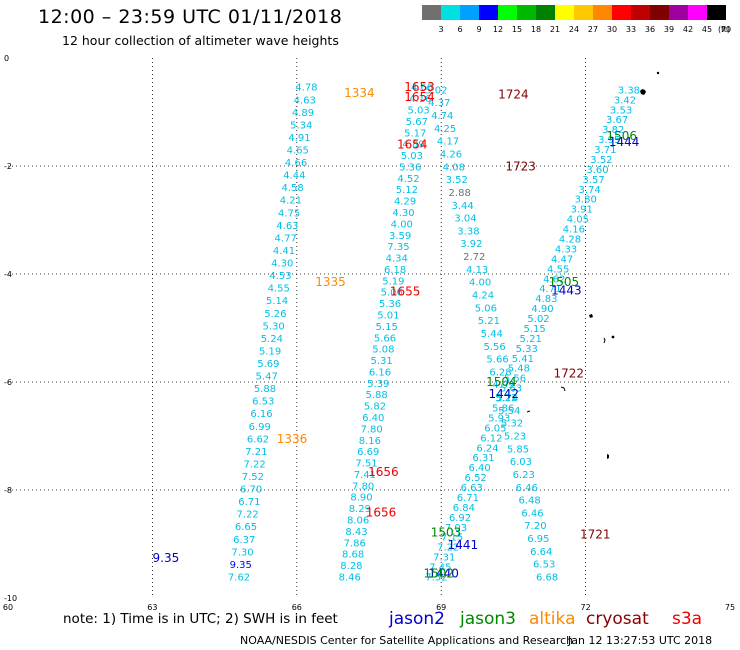 The height and width of the screenshot is (650, 740). What do you see at coordinates (359, 93) in the screenshot?
I see `pass-time-label: 1334` at bounding box center [359, 93].